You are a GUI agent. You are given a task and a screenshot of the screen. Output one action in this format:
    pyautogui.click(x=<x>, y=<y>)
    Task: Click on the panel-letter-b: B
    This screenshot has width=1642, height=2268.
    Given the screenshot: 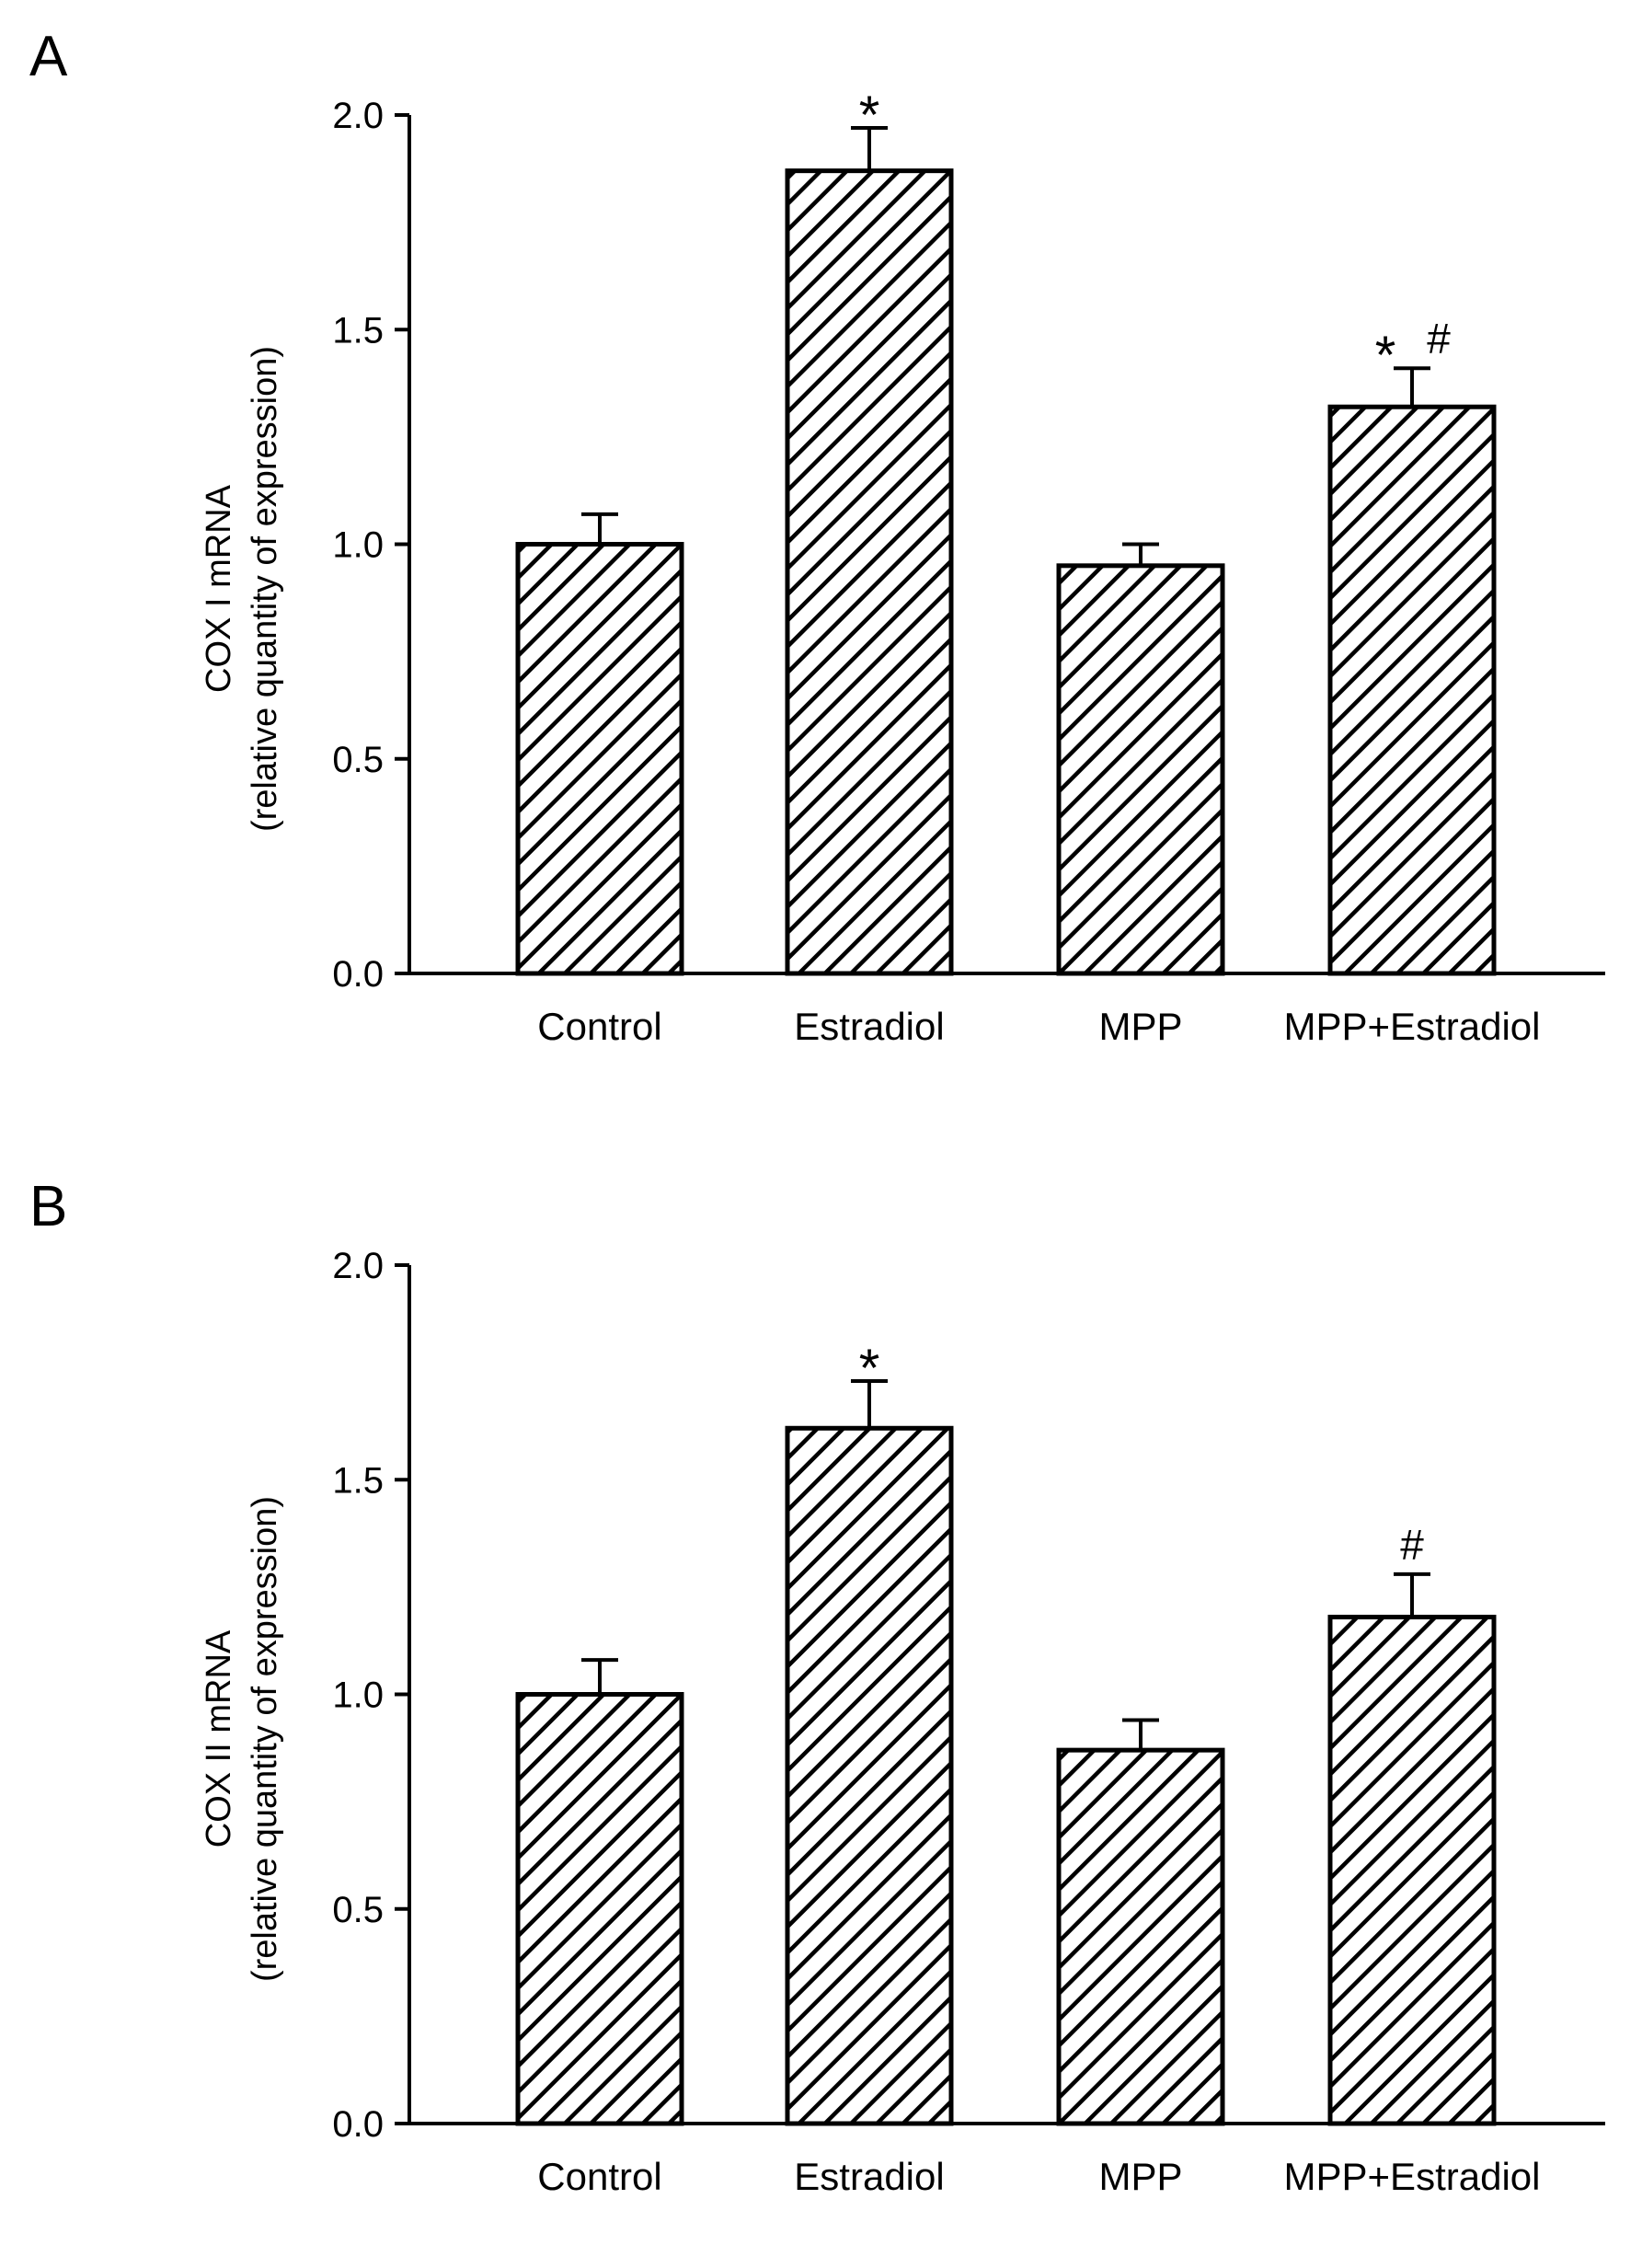 What is the action you would take?
    pyautogui.click(x=48, y=1207)
    